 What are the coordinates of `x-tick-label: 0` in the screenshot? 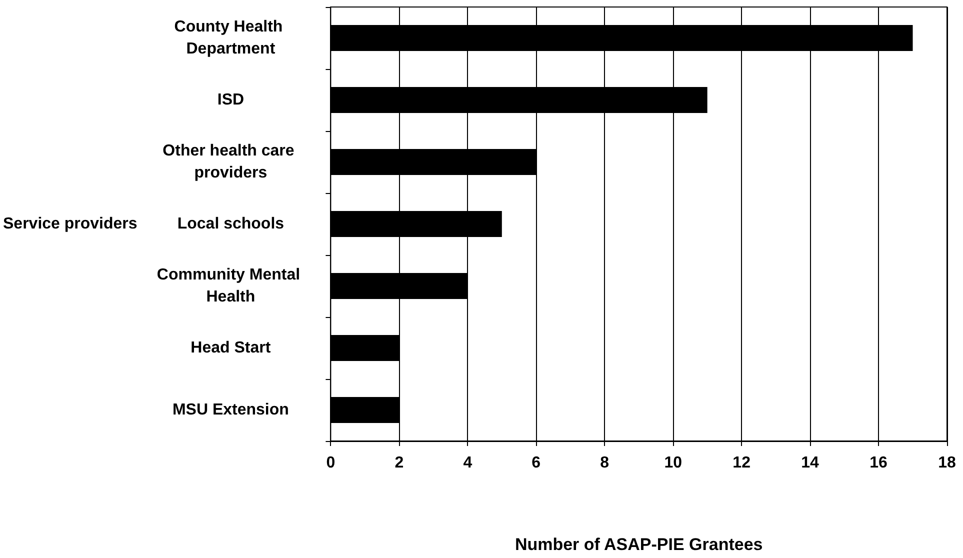 It's located at (331, 463).